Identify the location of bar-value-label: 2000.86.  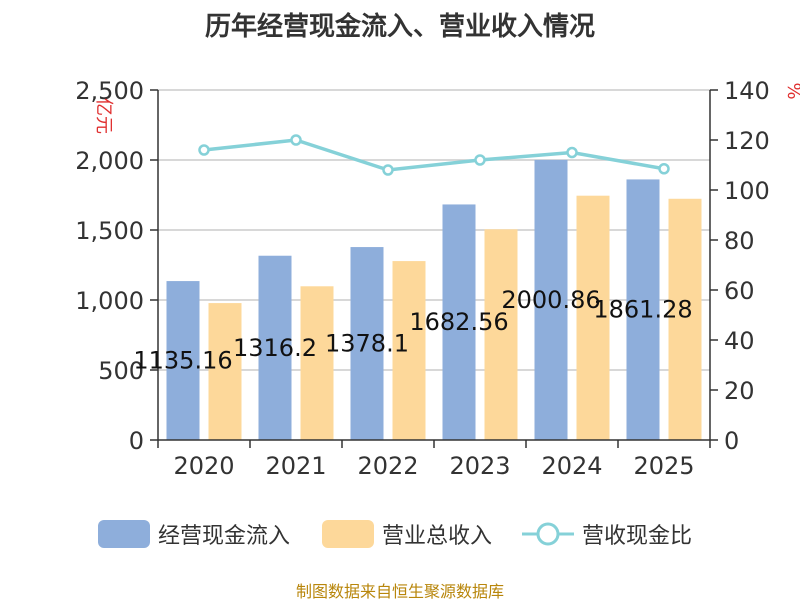
(550, 300).